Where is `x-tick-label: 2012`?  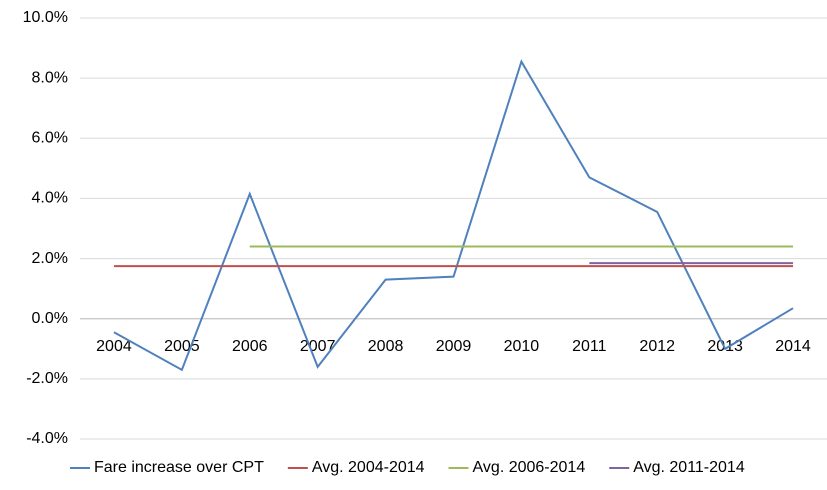
x-tick-label: 2012 is located at coordinates (657, 346).